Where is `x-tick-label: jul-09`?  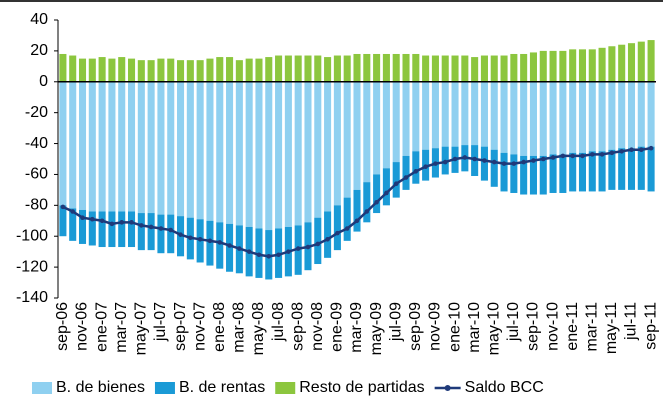 x-tick-label: jul-09 is located at coordinates (395, 322).